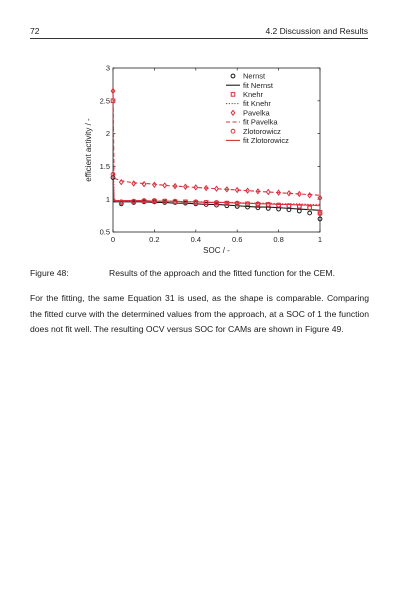 The image size is (420, 595). I want to click on y-tick-label: 2, so click(108, 133).